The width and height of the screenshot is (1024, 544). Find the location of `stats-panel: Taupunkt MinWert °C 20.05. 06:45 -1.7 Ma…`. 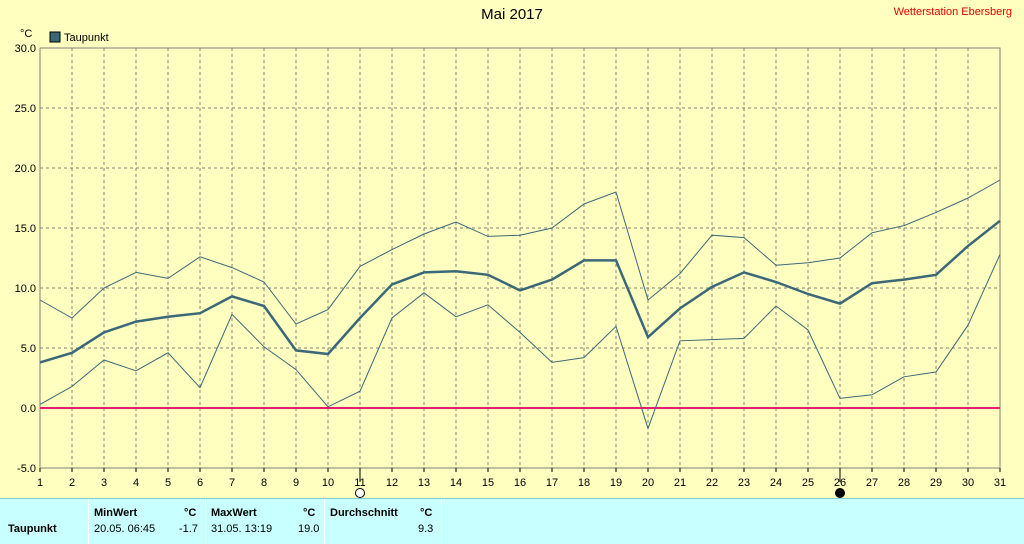

stats-panel: Taupunkt MinWert °C 20.05. 06:45 -1.7 Ma… is located at coordinates (512, 521).